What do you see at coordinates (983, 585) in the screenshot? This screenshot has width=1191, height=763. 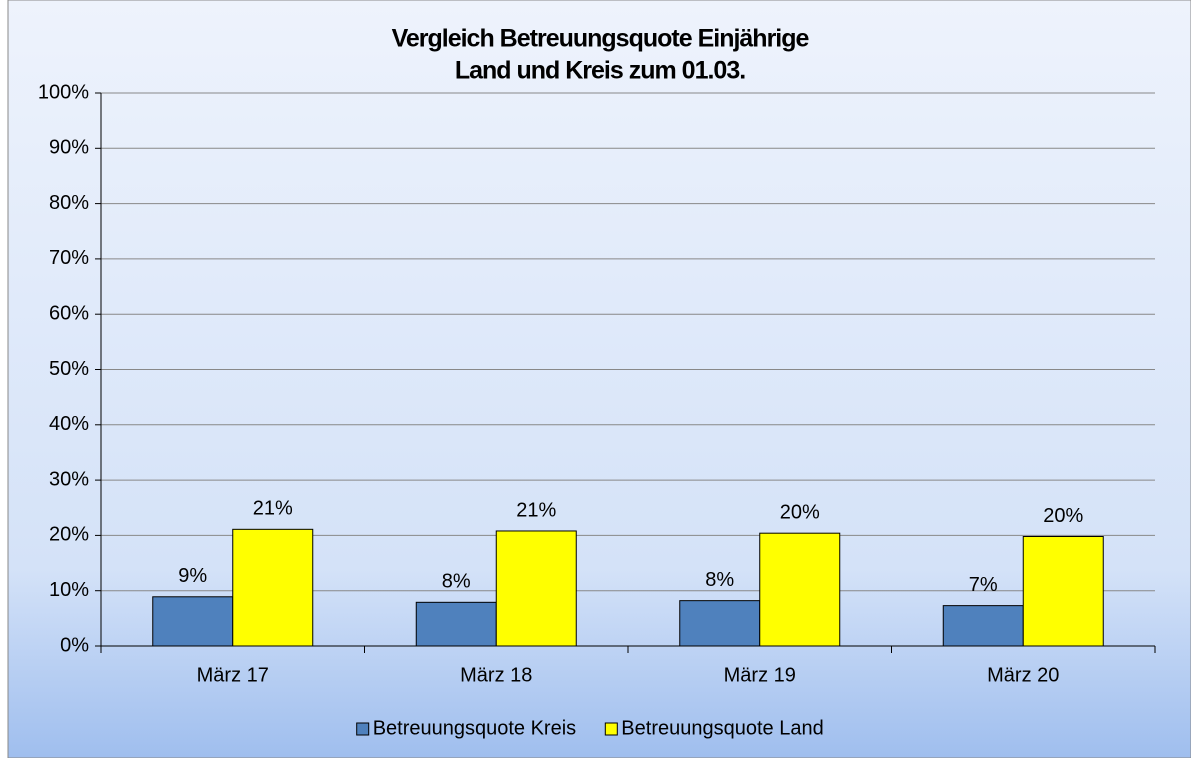 I see `value-label: 7%` at bounding box center [983, 585].